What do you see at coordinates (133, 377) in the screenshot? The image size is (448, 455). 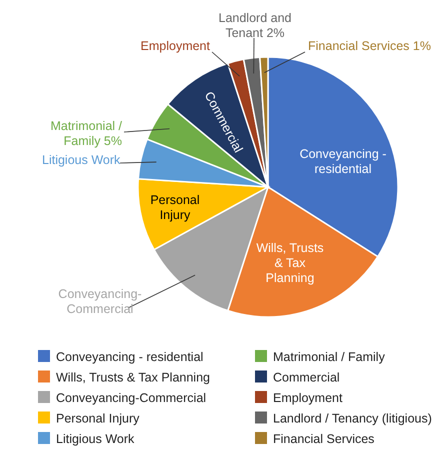 I see `legend-label: Wills, Trusts & Tax Planning` at bounding box center [133, 377].